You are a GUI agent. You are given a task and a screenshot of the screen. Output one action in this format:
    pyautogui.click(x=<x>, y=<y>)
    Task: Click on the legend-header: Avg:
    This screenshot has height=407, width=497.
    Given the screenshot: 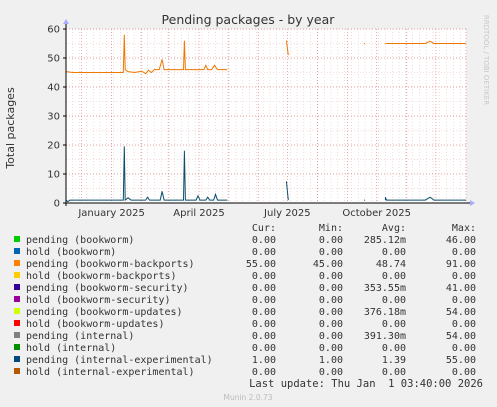 What is the action you would take?
    pyautogui.click(x=394, y=228)
    